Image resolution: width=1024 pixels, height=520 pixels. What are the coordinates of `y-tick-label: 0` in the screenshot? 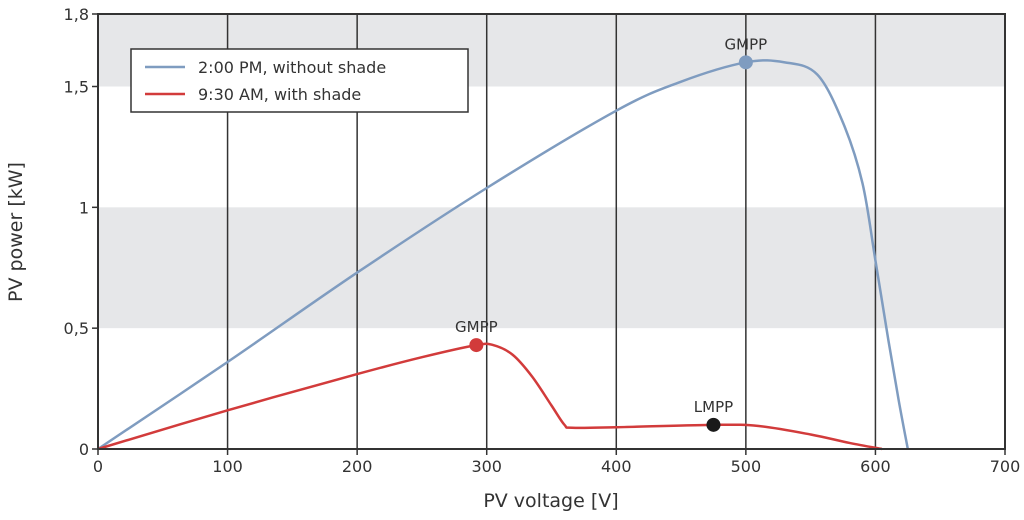 It's located at (84, 449).